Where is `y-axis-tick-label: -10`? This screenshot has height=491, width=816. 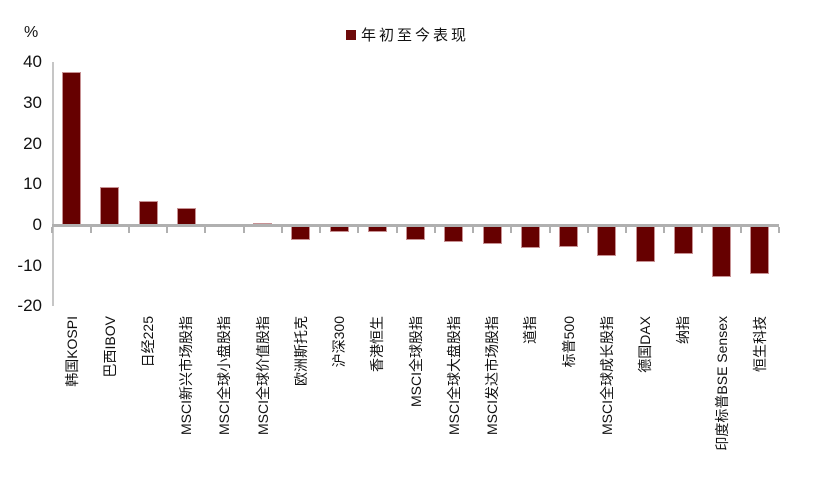
y-axis-tick-label: -10 is located at coordinates (29, 265).